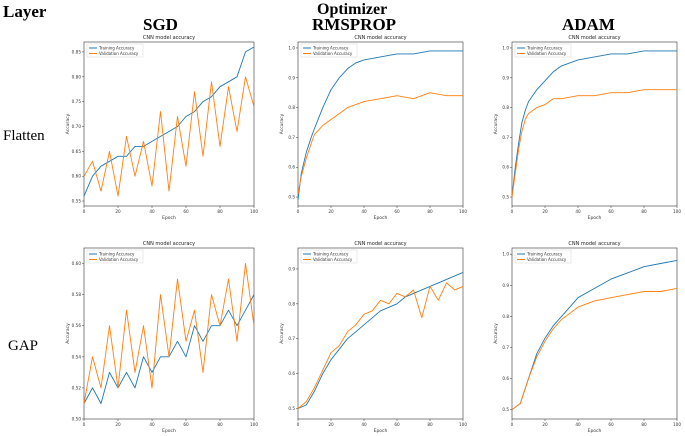 This screenshot has height=436, width=685. Describe the element at coordinates (505, 254) in the screenshot. I see `y-tick-label: 1.0` at that location.